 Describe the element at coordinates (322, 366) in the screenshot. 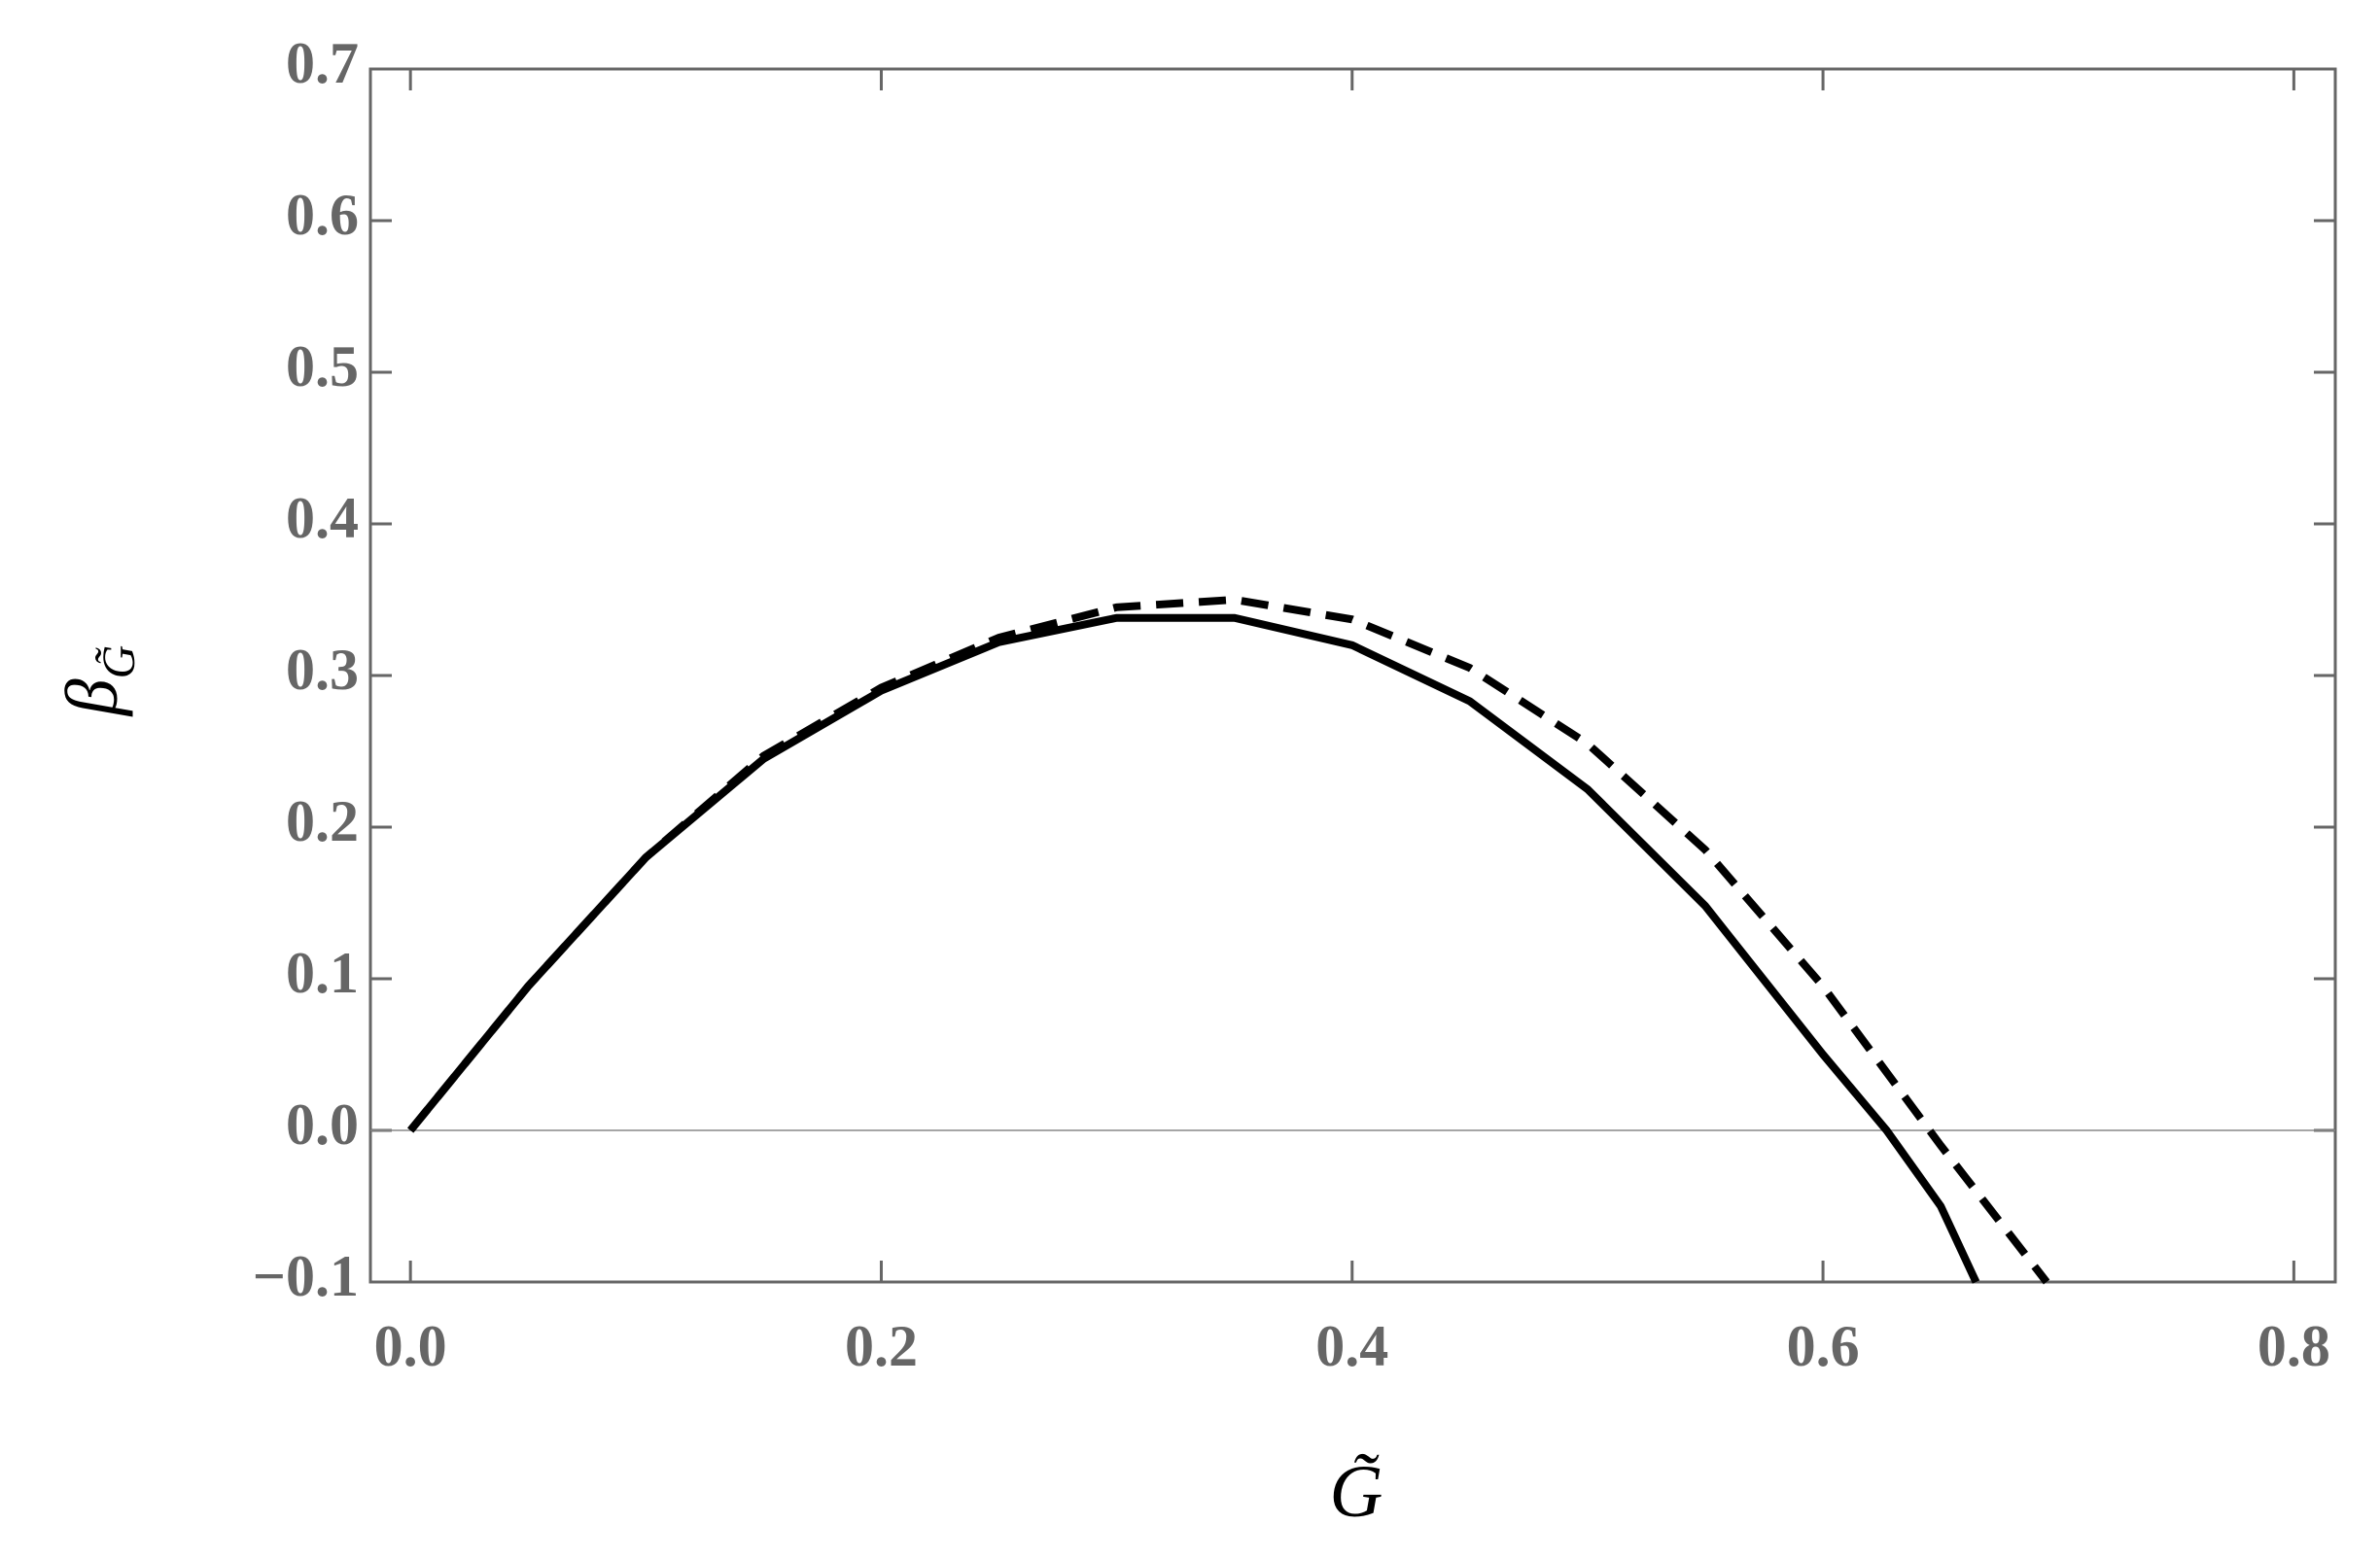

I see `y-tick-label: 0.5` at that location.